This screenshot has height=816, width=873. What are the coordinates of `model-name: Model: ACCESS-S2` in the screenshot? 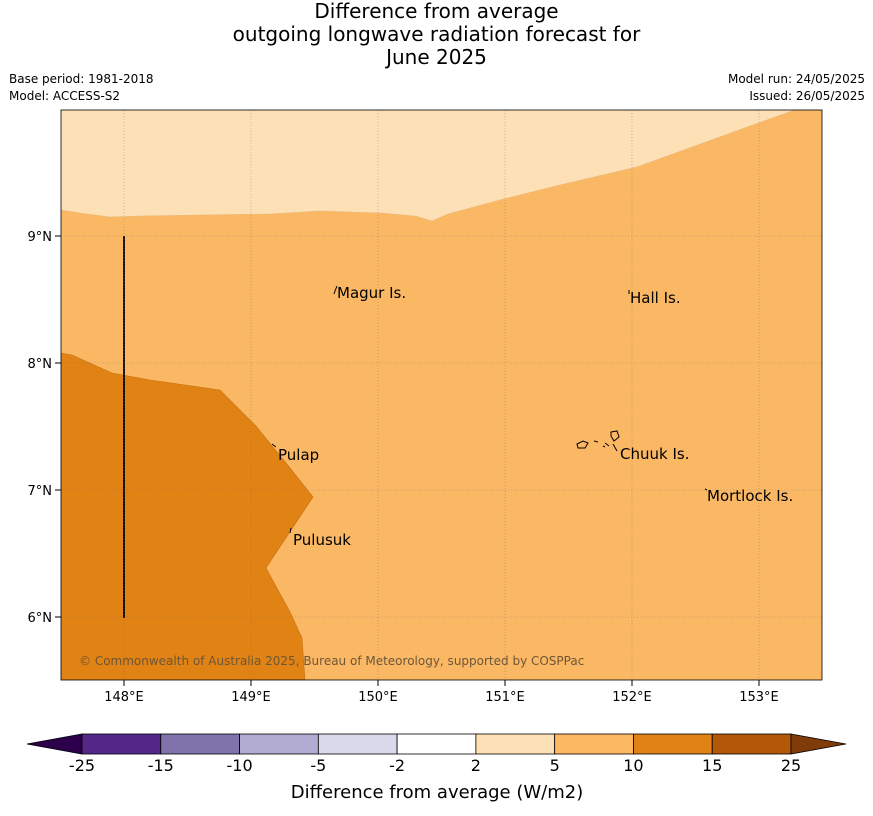 It's located at (65, 96).